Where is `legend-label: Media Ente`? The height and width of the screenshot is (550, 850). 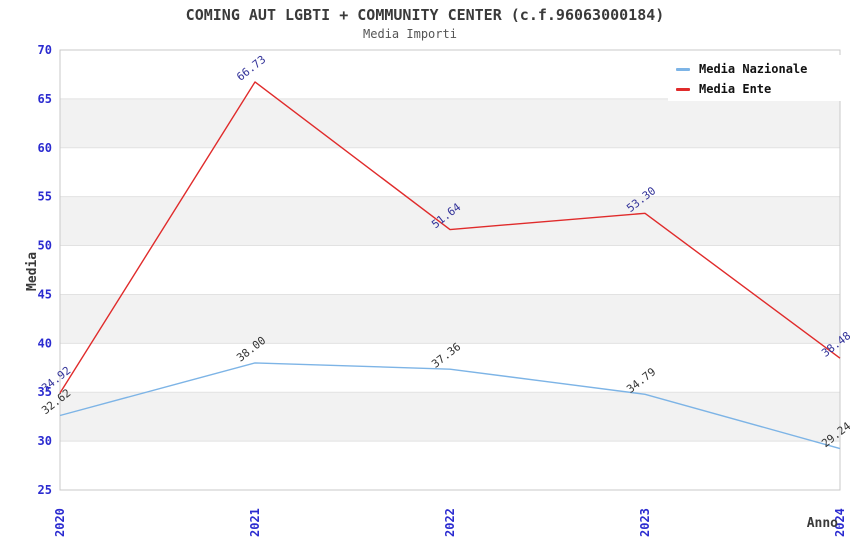 legend-label: Media Ente is located at coordinates (735, 89).